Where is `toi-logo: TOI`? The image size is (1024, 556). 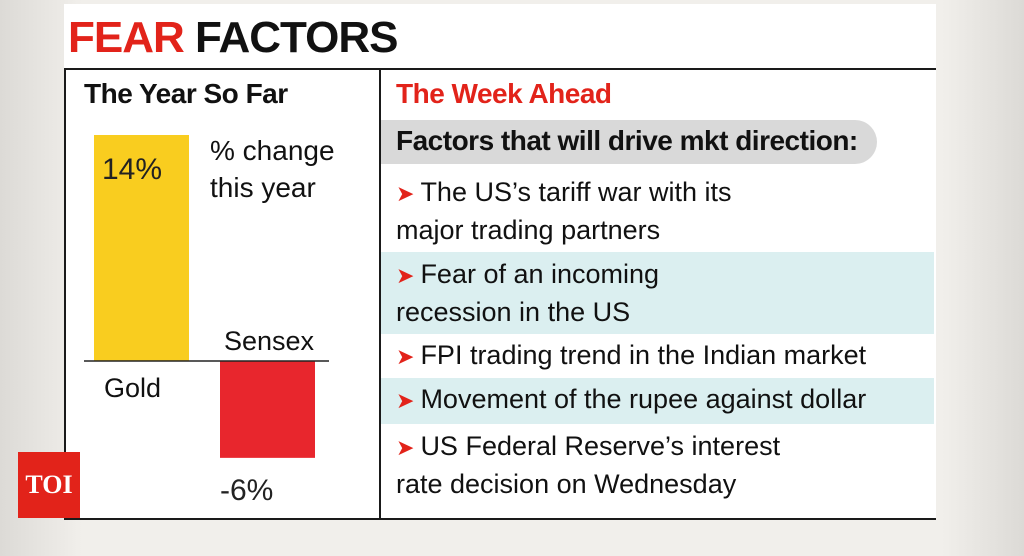
toi-logo: TOI is located at coordinates (49, 485).